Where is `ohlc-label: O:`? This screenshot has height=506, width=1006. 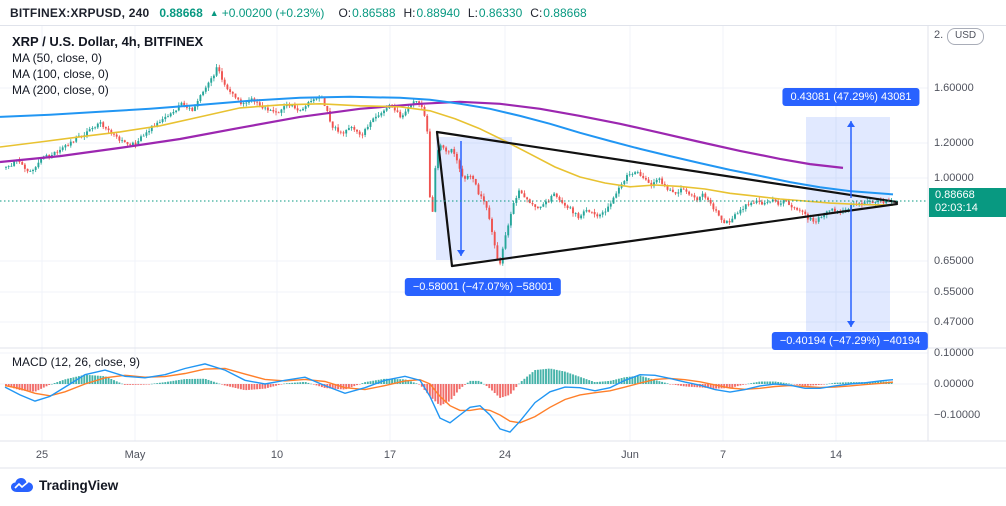 ohlc-label: O: is located at coordinates (345, 12).